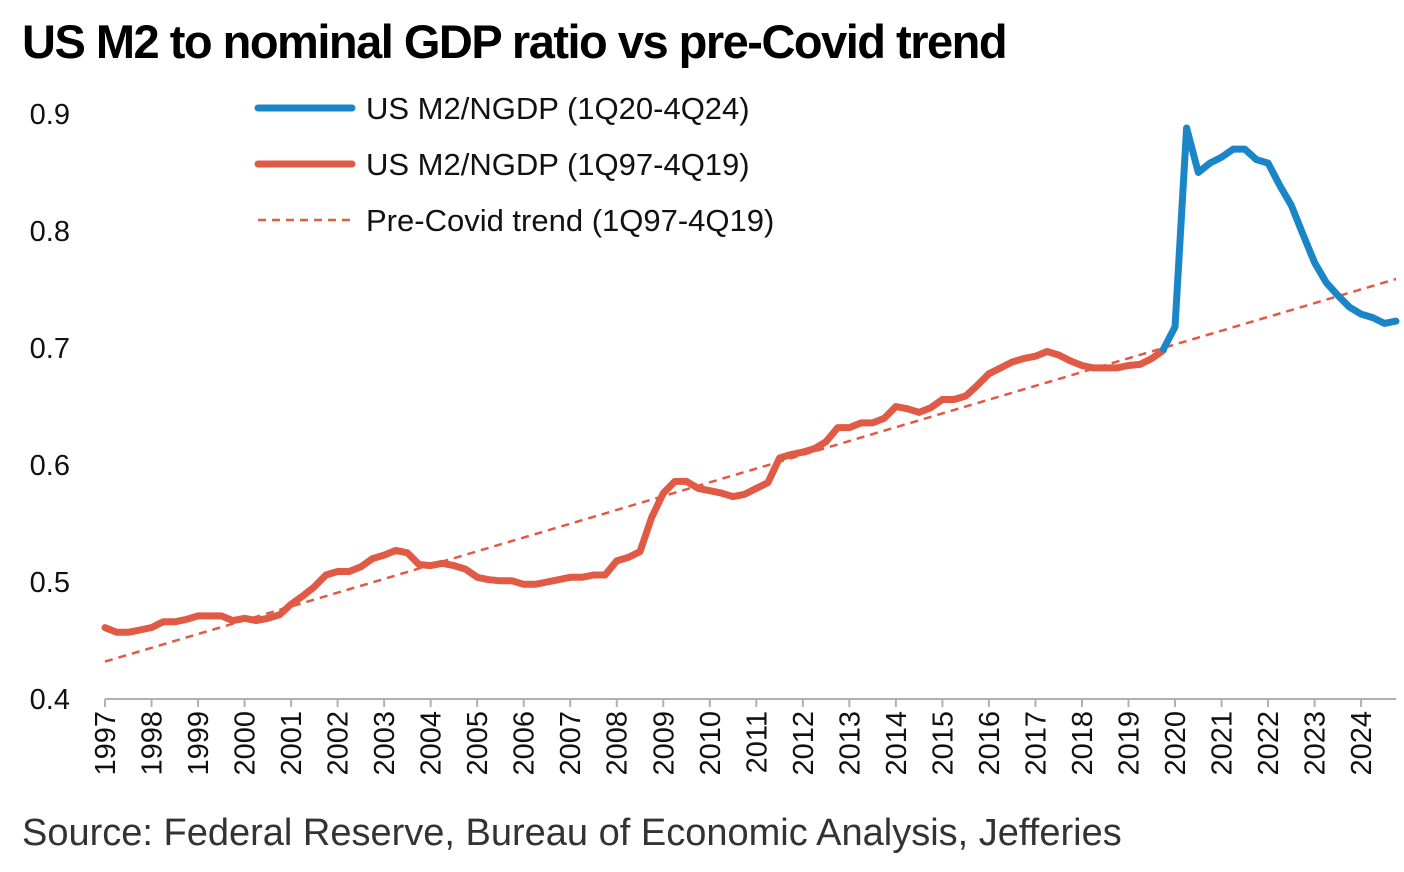 The width and height of the screenshot is (1404, 872). I want to click on x-tick-label: 2007, so click(571, 743).